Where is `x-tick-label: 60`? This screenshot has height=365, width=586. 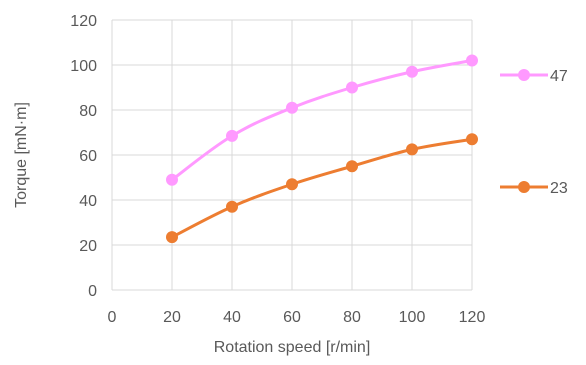
x-tick-label: 60 is located at coordinates (292, 317).